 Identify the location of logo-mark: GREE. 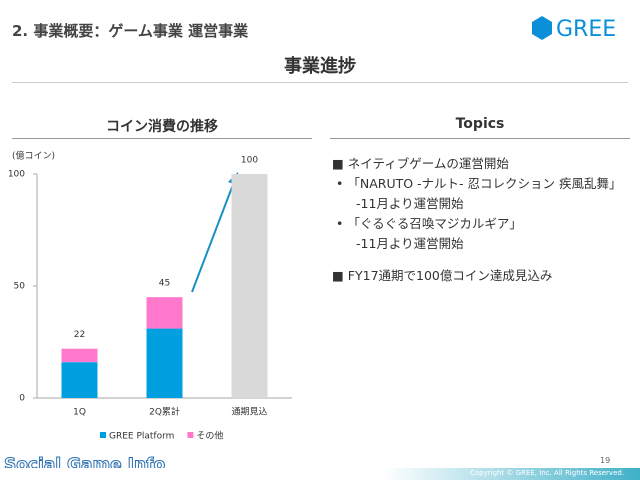
(574, 29).